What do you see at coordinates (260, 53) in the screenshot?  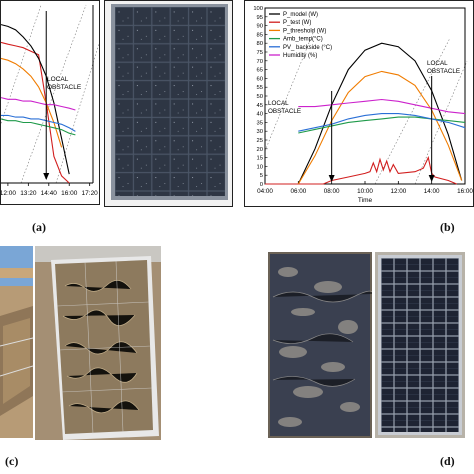 I see `y-tick-label-b-15: 75` at bounding box center [260, 53].